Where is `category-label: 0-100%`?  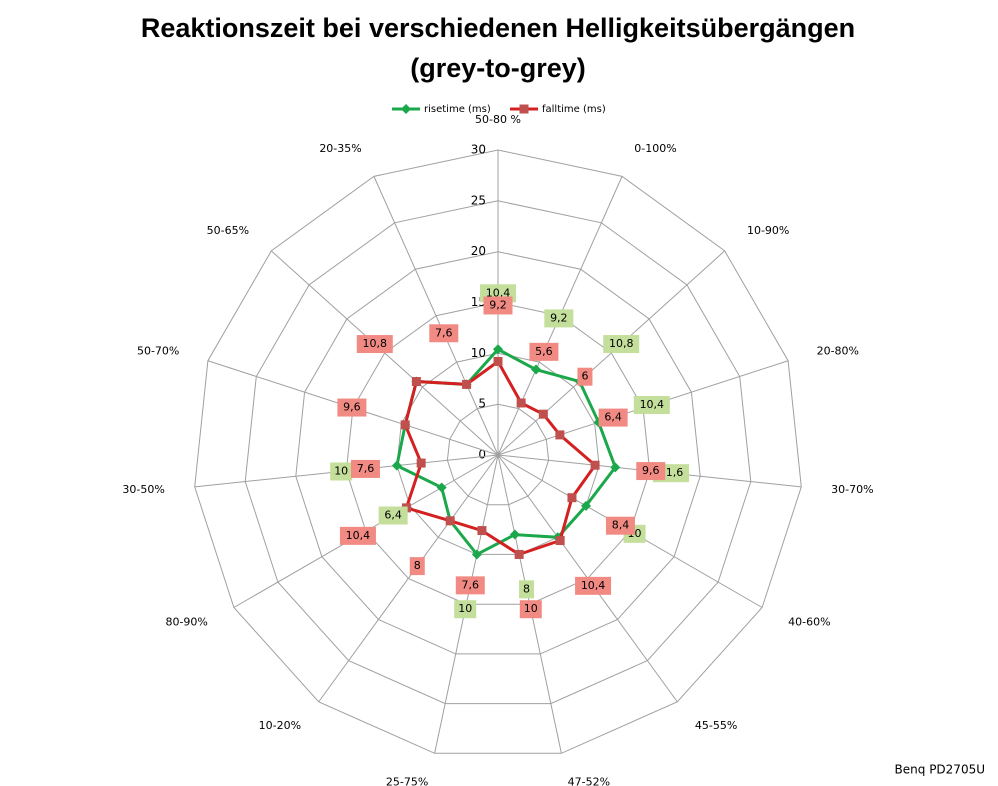
category-label: 0-100% is located at coordinates (655, 148).